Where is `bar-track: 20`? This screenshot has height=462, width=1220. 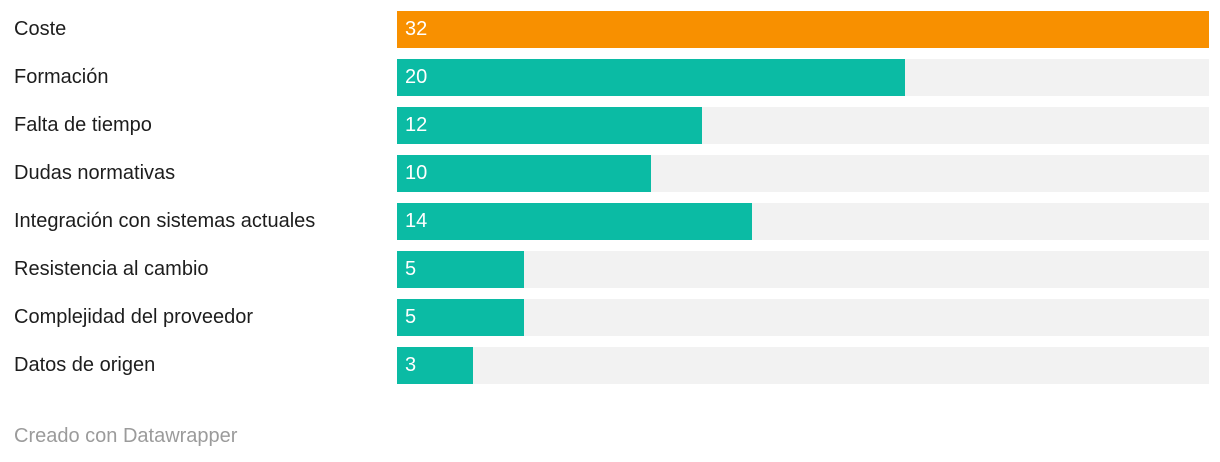 bar-track: 20 is located at coordinates (803, 77).